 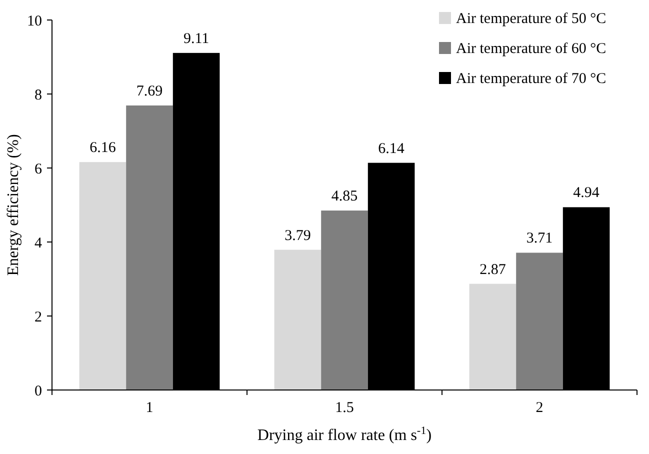 What do you see at coordinates (38, 243) in the screenshot?
I see `y-tick-label: 4` at bounding box center [38, 243].